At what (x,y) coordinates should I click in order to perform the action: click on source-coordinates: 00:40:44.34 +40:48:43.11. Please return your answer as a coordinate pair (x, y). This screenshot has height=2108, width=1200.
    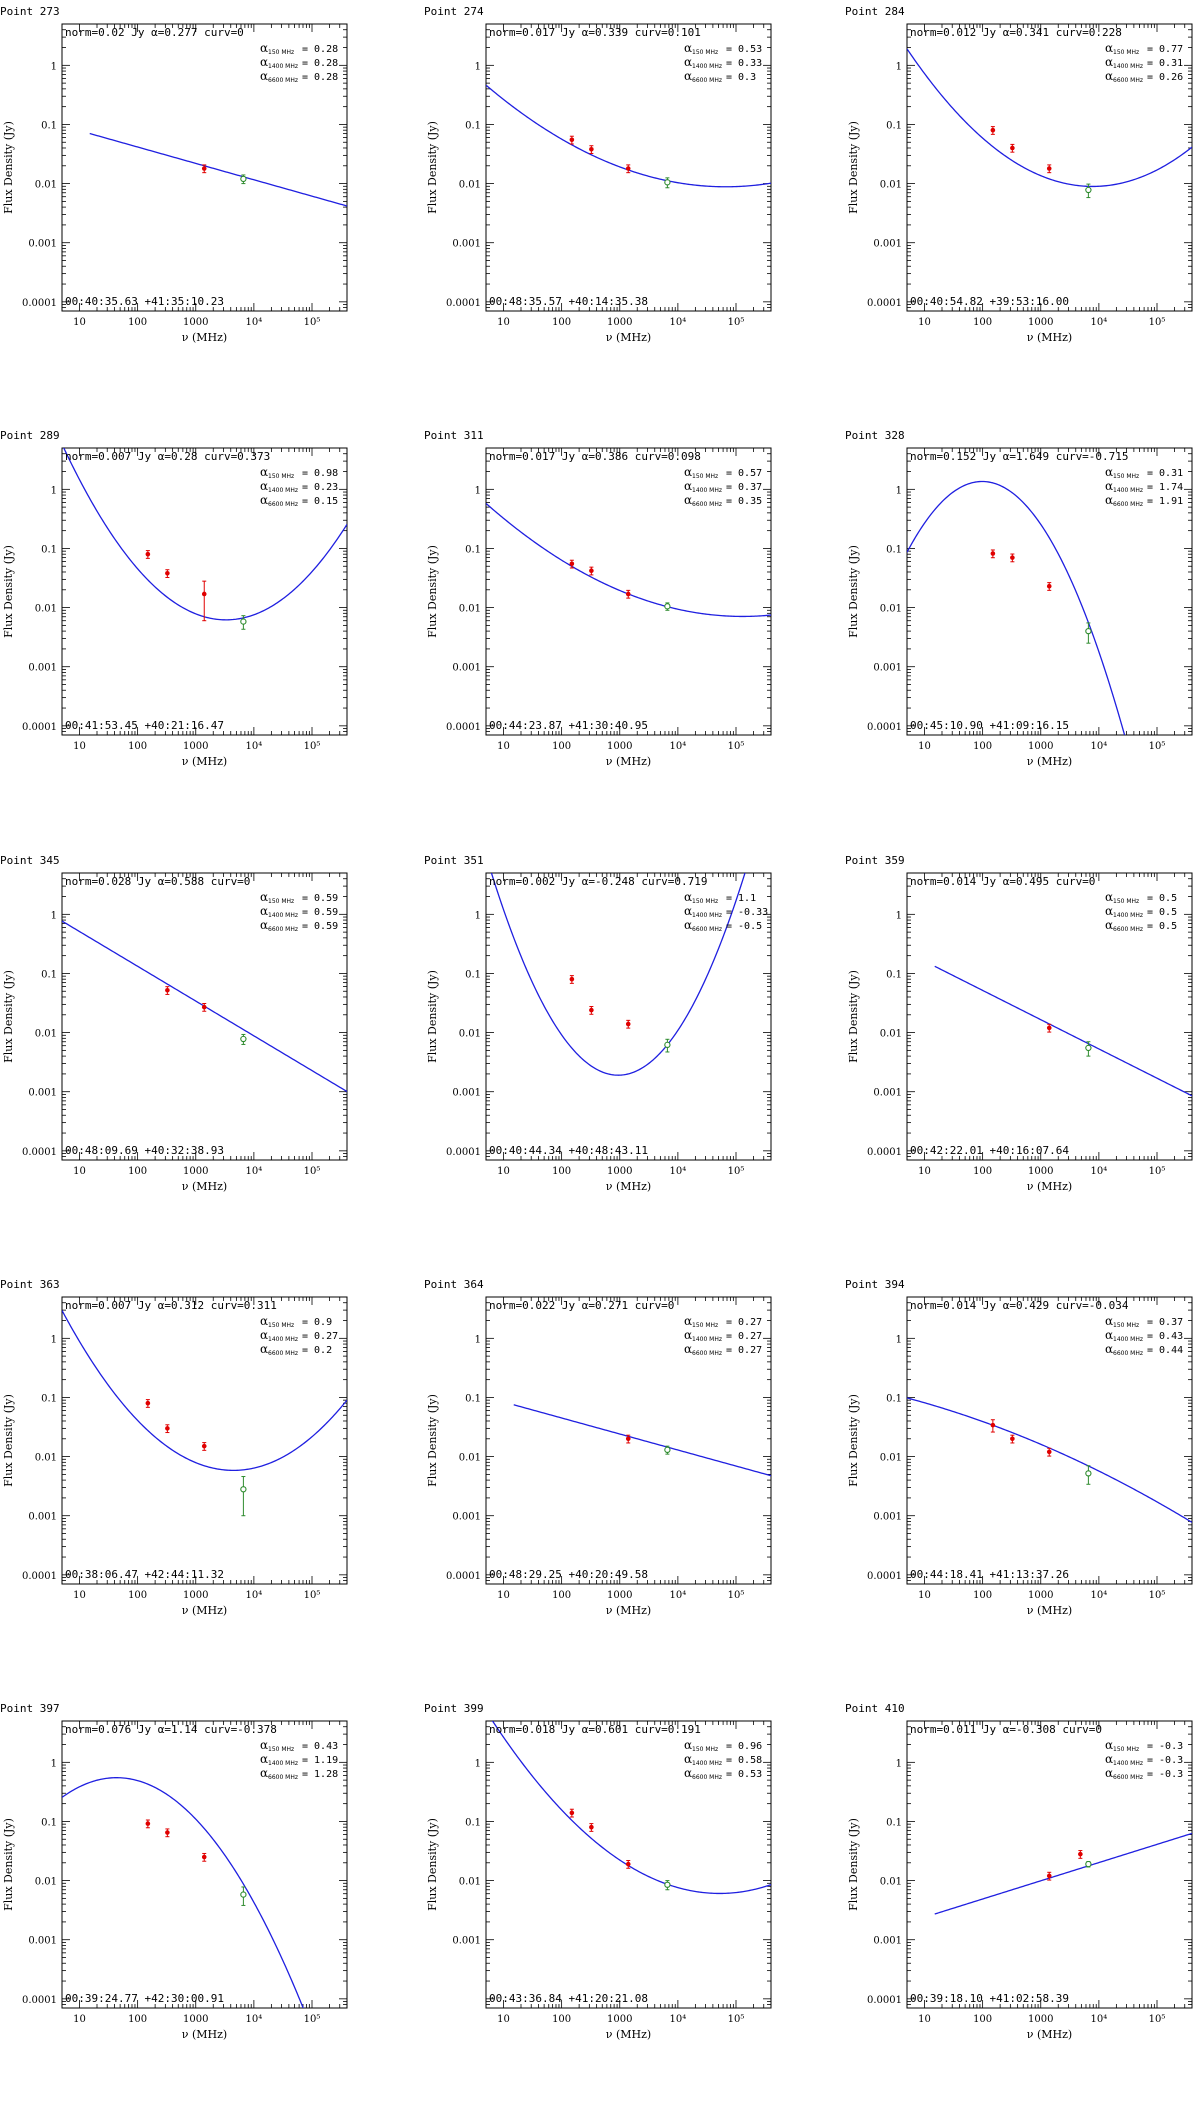
    Looking at the image, I should click on (568, 1150).